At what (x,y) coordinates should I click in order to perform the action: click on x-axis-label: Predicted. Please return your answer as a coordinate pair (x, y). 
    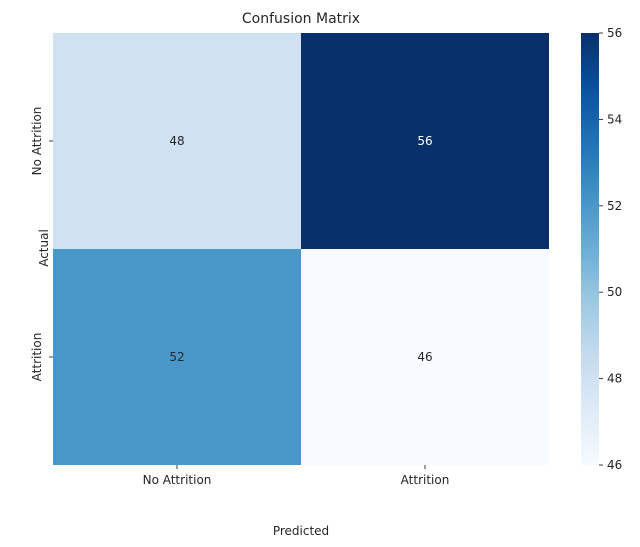
    Looking at the image, I should click on (301, 531).